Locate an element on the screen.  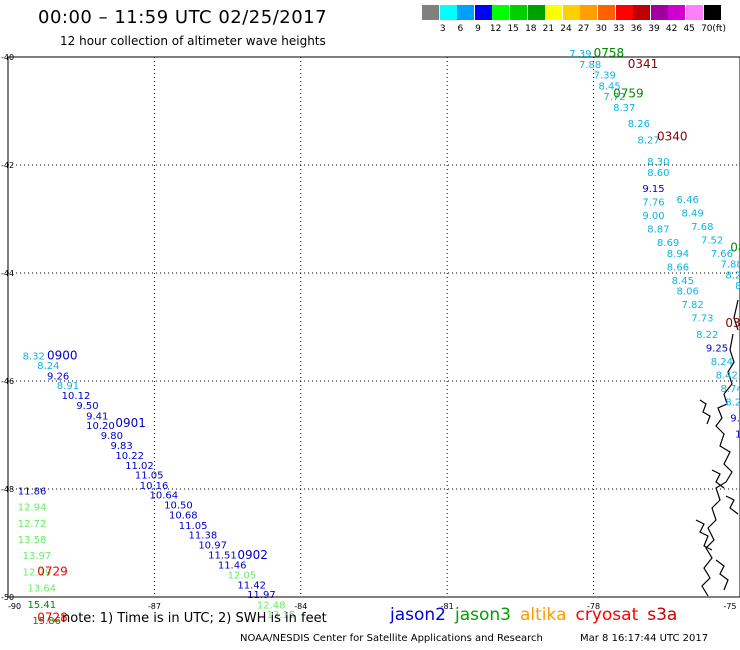
scale-label: 27 is located at coordinates (583, 29).